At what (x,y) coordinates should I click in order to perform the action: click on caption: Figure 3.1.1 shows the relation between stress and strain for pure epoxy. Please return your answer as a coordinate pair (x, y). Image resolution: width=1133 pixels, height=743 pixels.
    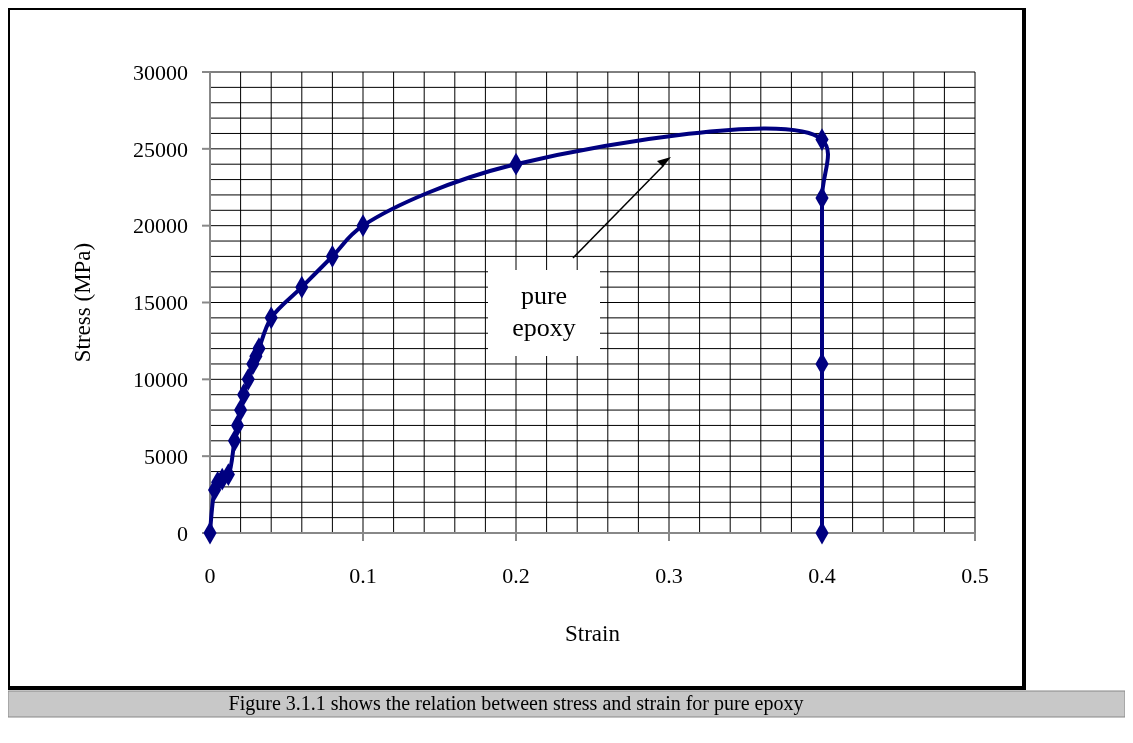
    Looking at the image, I should click on (516, 703).